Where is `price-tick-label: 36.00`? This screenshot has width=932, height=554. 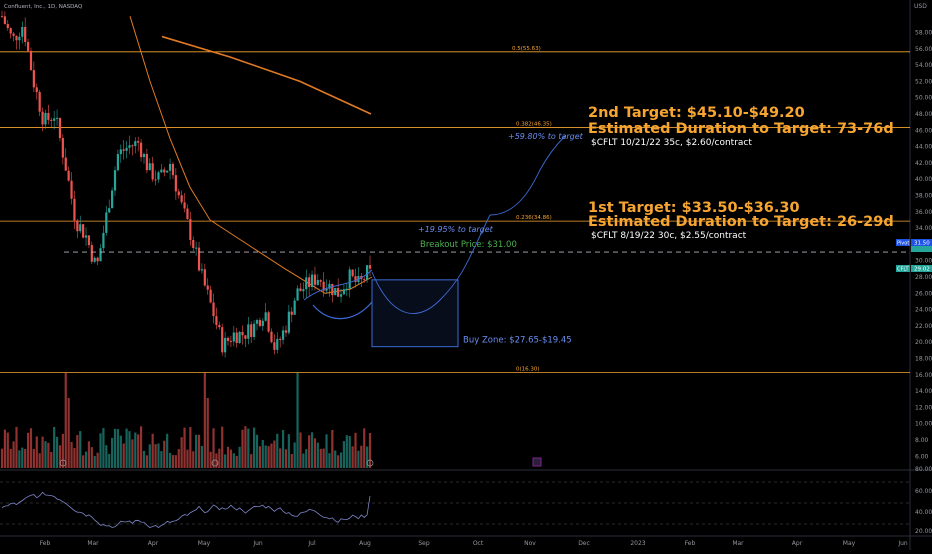
price-tick-label: 36.00 is located at coordinates (923, 212).